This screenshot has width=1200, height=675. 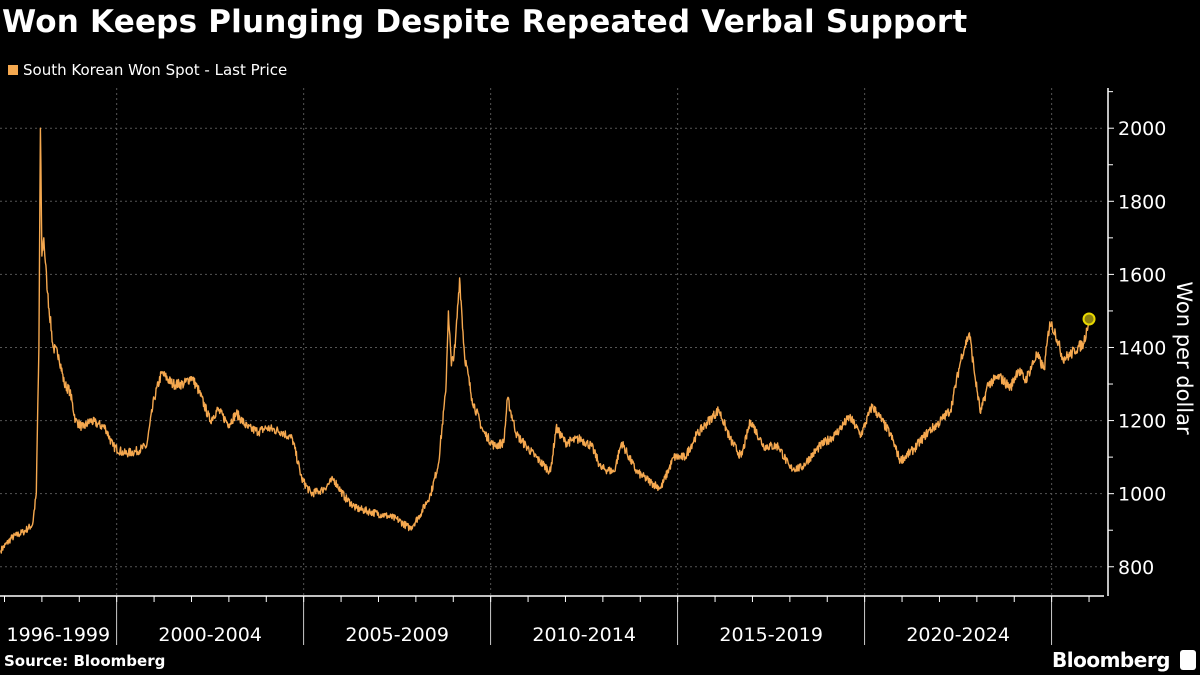 I want to click on y-tick-label: 2000, so click(x=1142, y=129).